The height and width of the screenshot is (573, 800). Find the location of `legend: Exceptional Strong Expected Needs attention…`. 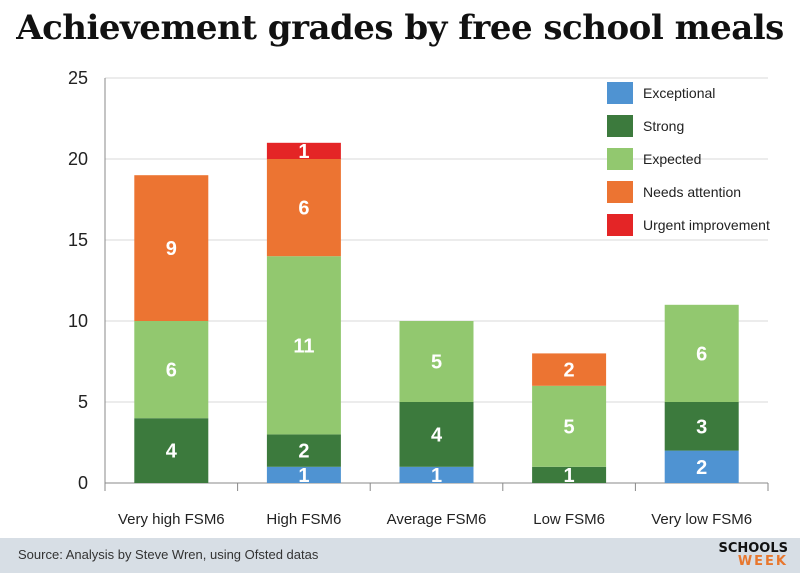

legend: Exceptional Strong Expected Needs attention… is located at coordinates (688, 159).